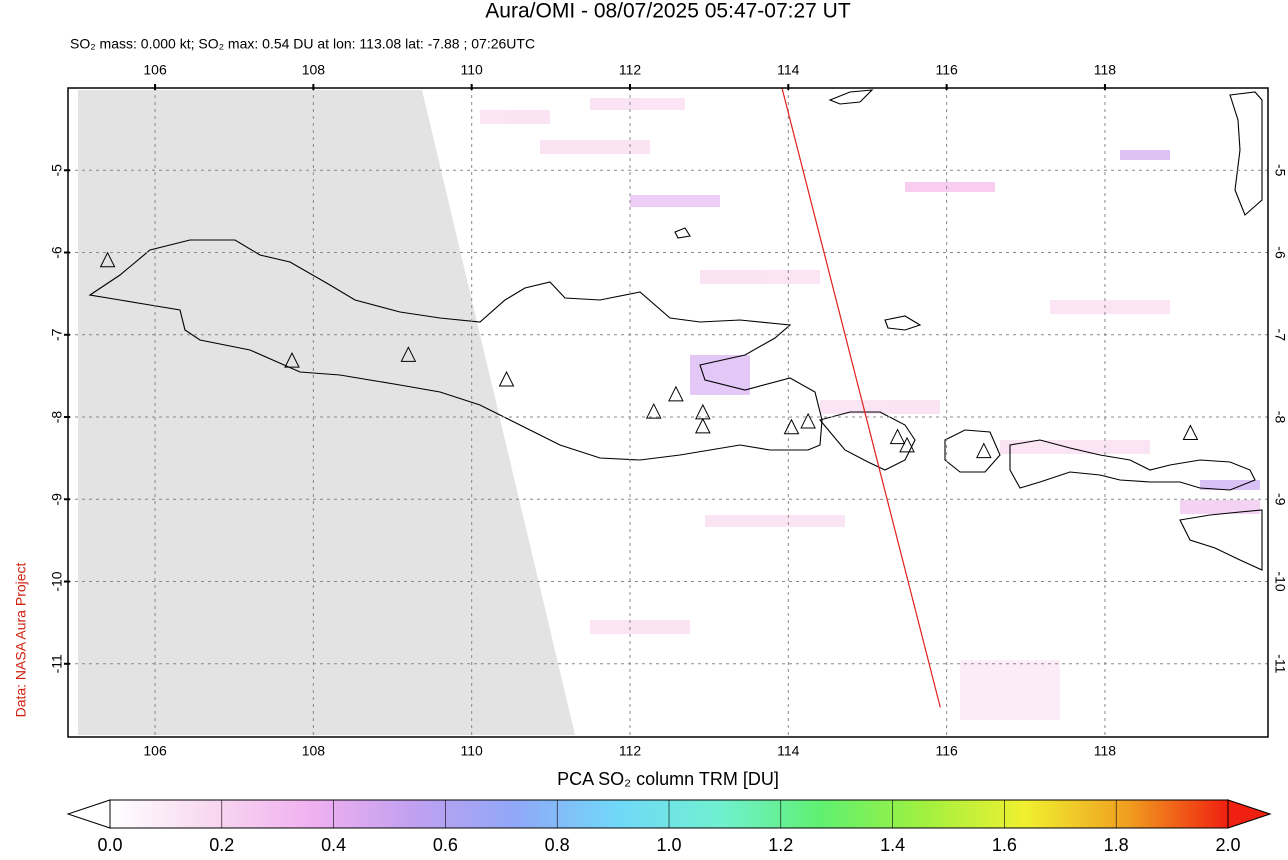  I want to click on credit: Data: NASA Aura Project, so click(21, 639).